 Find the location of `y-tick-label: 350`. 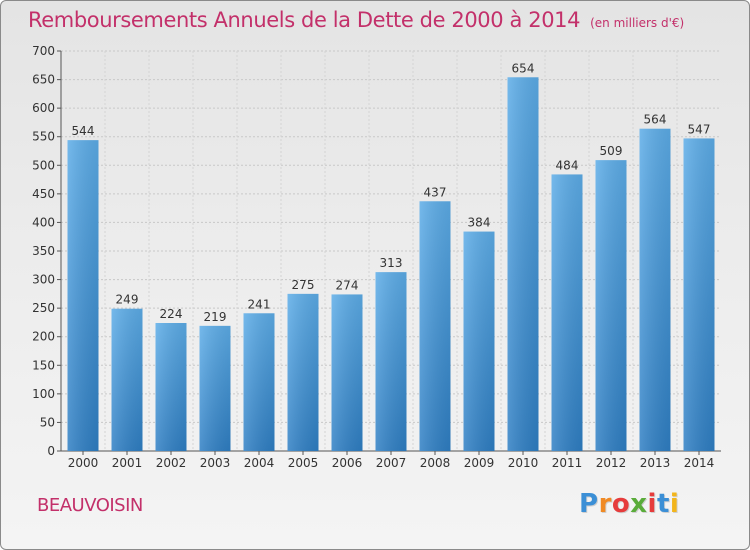

y-tick-label: 350 is located at coordinates (43, 251).